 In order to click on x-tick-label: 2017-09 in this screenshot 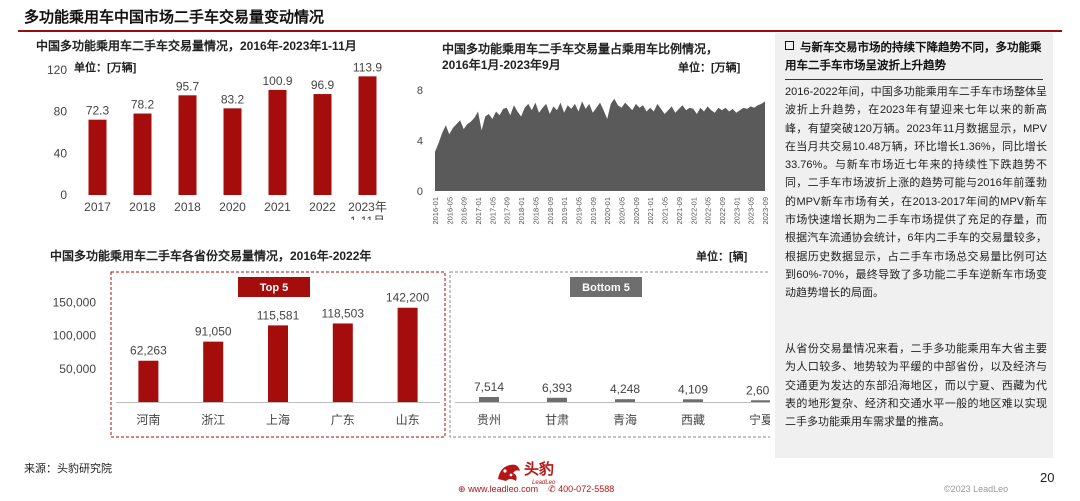, I will do `click(507, 211)`.